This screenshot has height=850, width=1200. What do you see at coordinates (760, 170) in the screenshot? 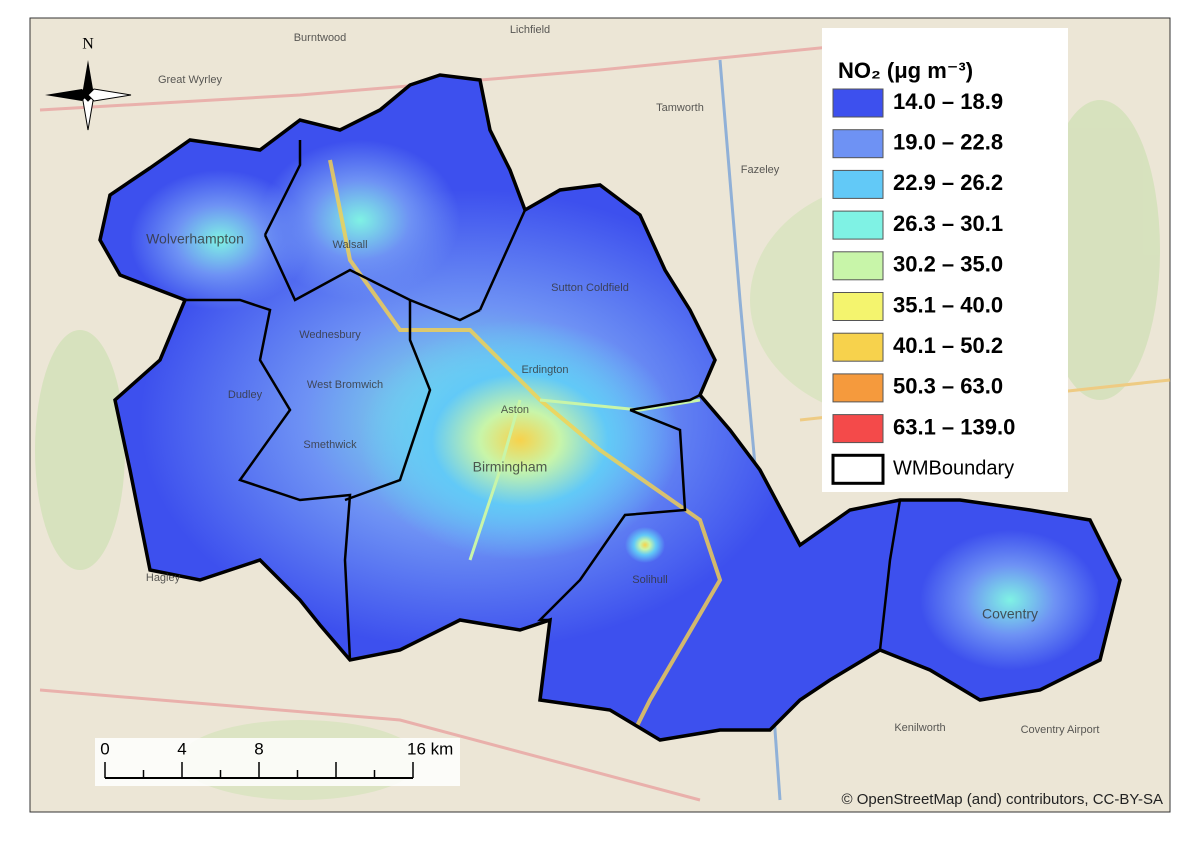
I see `place-label: Fazeley` at bounding box center [760, 170].